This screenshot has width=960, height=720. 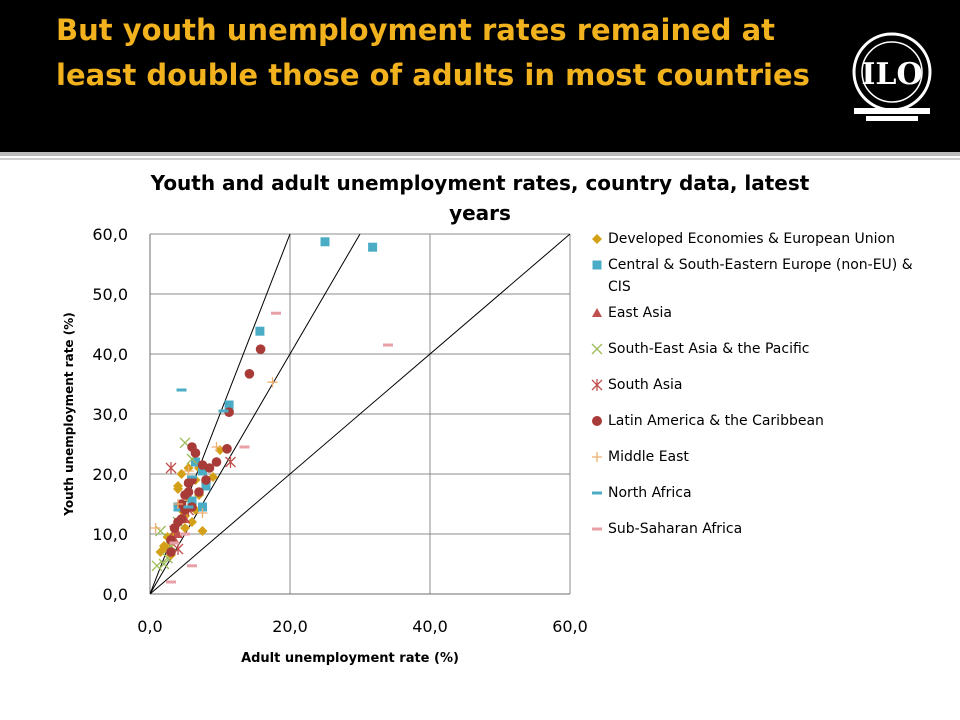 What do you see at coordinates (675, 529) in the screenshot?
I see `legend-label: Sub-Saharan Africa` at bounding box center [675, 529].